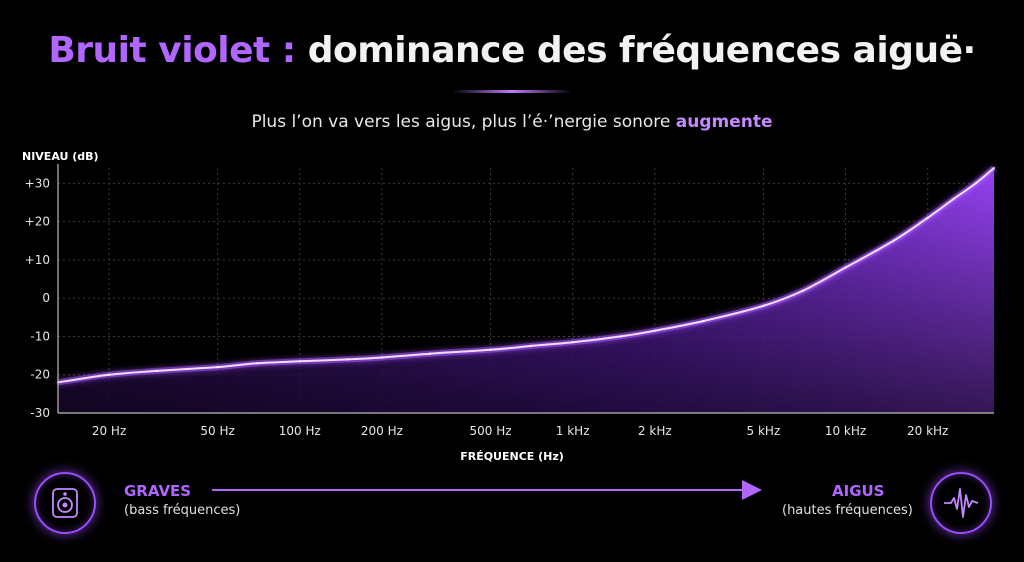  I want to click on x-tick-label: 1 kHz, so click(573, 431).